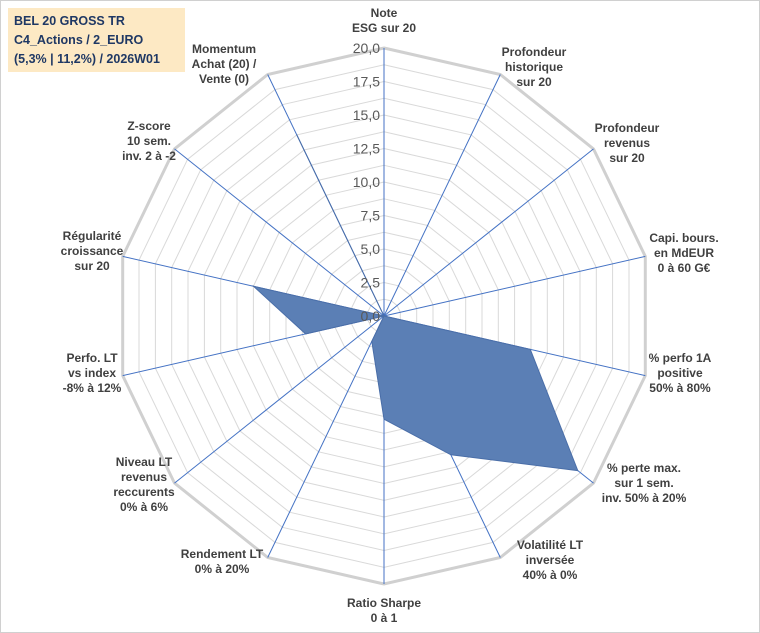  Describe the element at coordinates (384, 603) in the screenshot. I see `axis-label: Ratio Sharpe` at that location.